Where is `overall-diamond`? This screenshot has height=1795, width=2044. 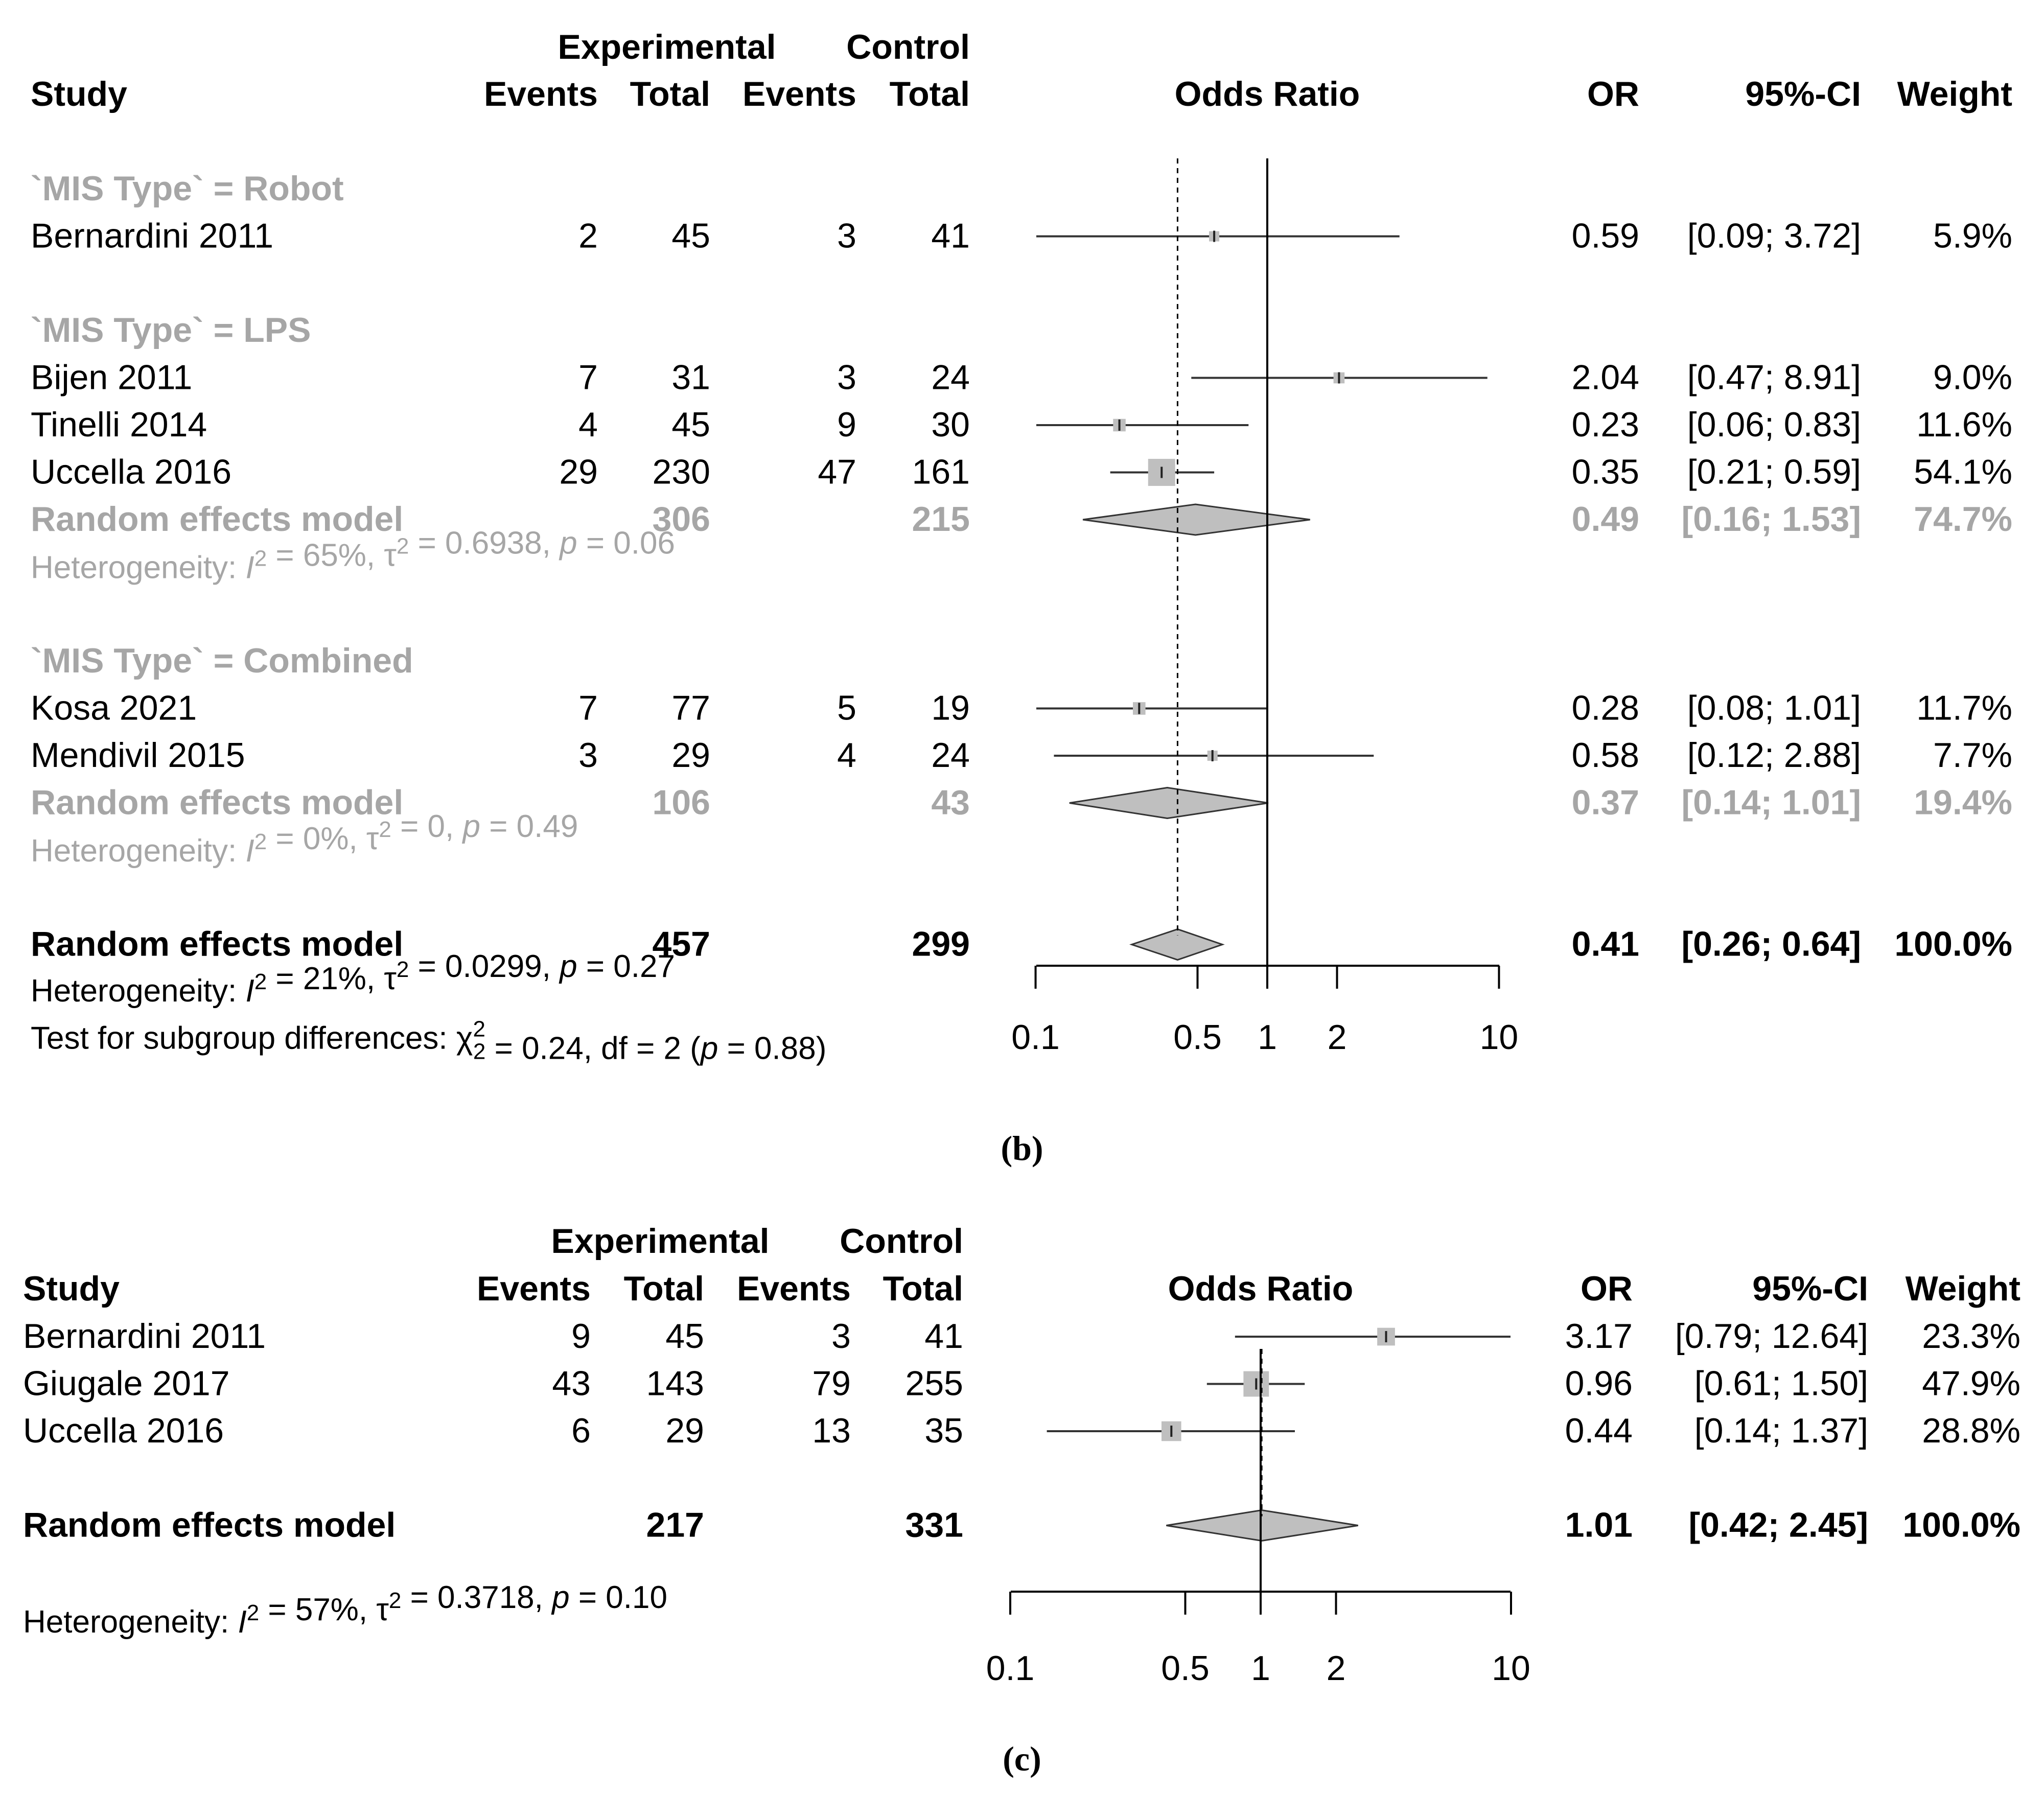
overall-diamond is located at coordinates (1177, 945).